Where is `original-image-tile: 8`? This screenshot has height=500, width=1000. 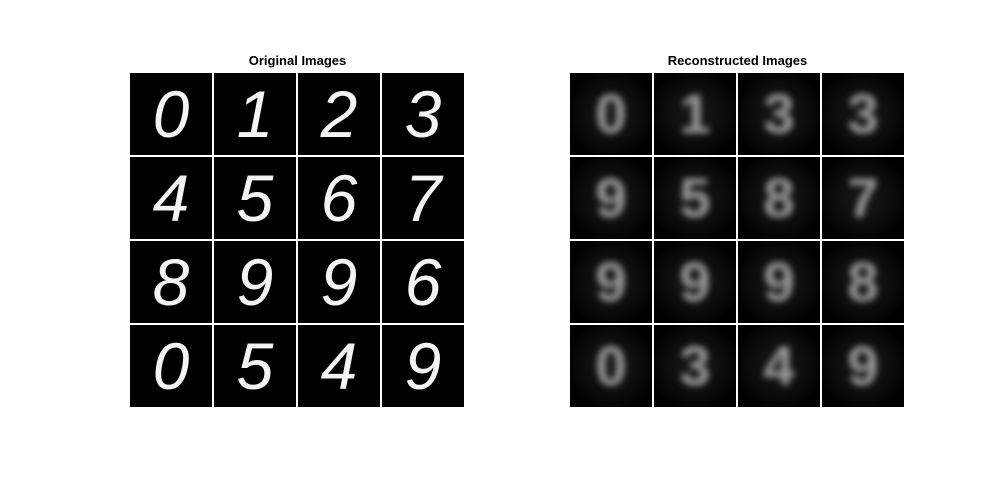 original-image-tile: 8 is located at coordinates (171, 282).